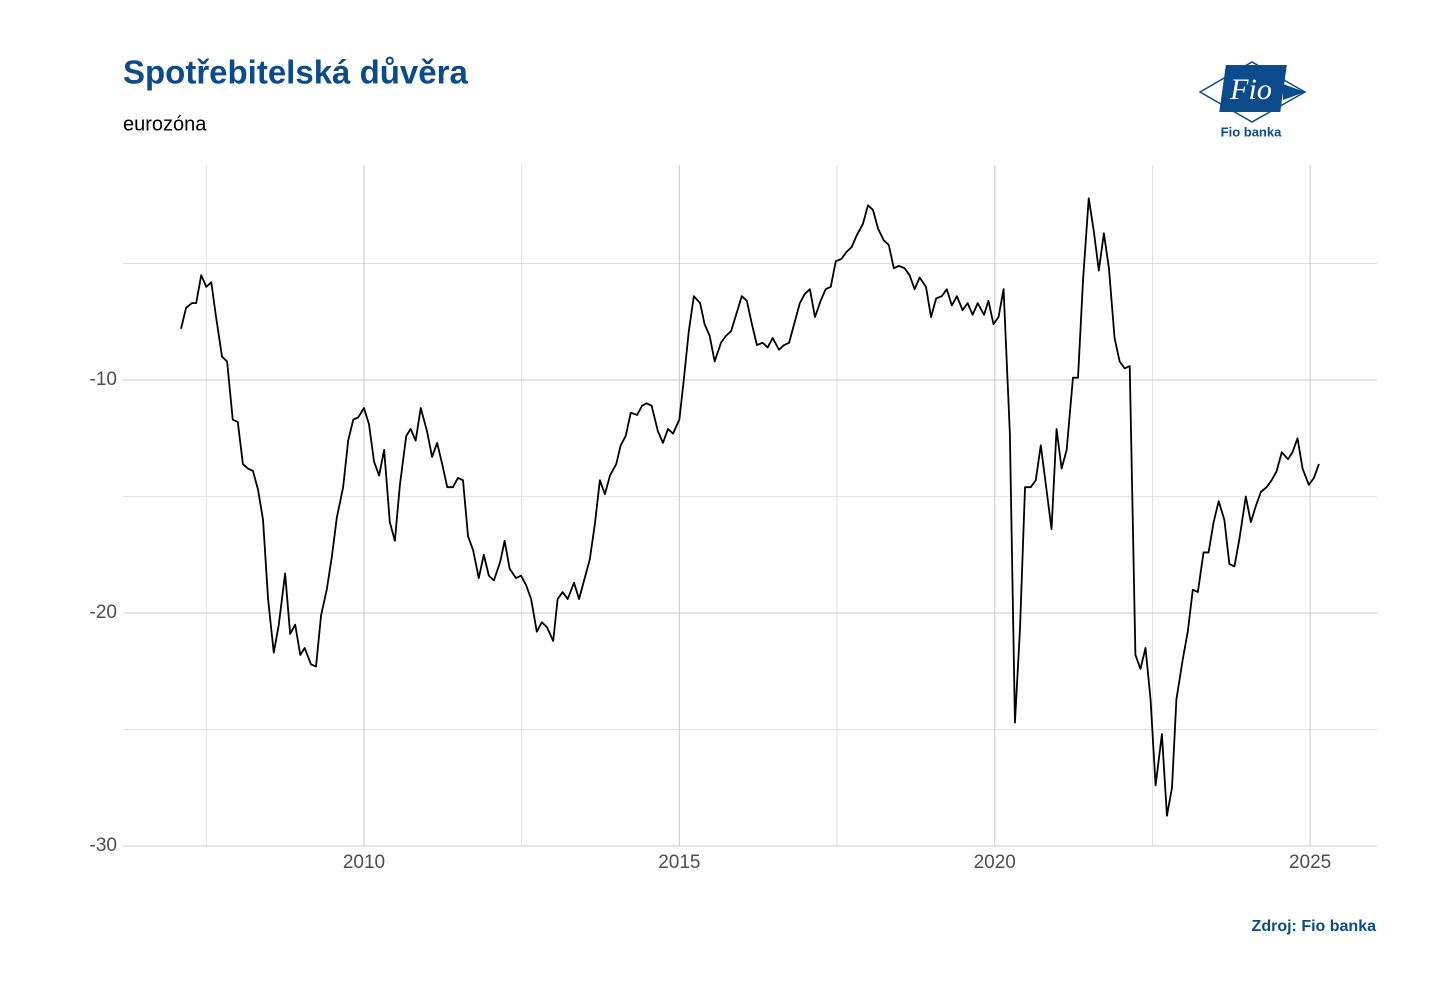 This screenshot has width=1437, height=996. I want to click on y-tick-label: -20, so click(103, 612).